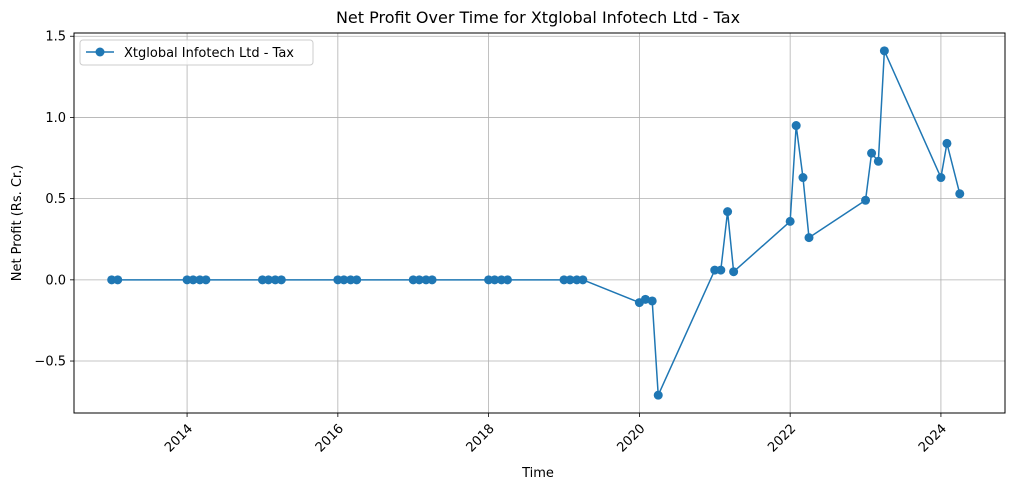 This screenshot has height=491, width=1012. I want to click on y-tick-label: −0.5, so click(50, 362).